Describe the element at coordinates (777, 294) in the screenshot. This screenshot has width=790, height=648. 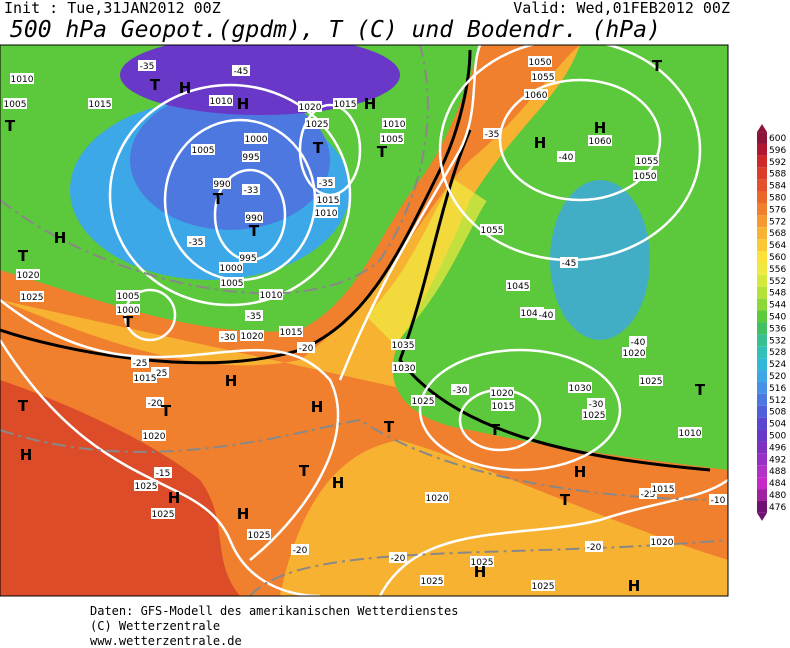
I see `colorbar-label: 548` at that location.